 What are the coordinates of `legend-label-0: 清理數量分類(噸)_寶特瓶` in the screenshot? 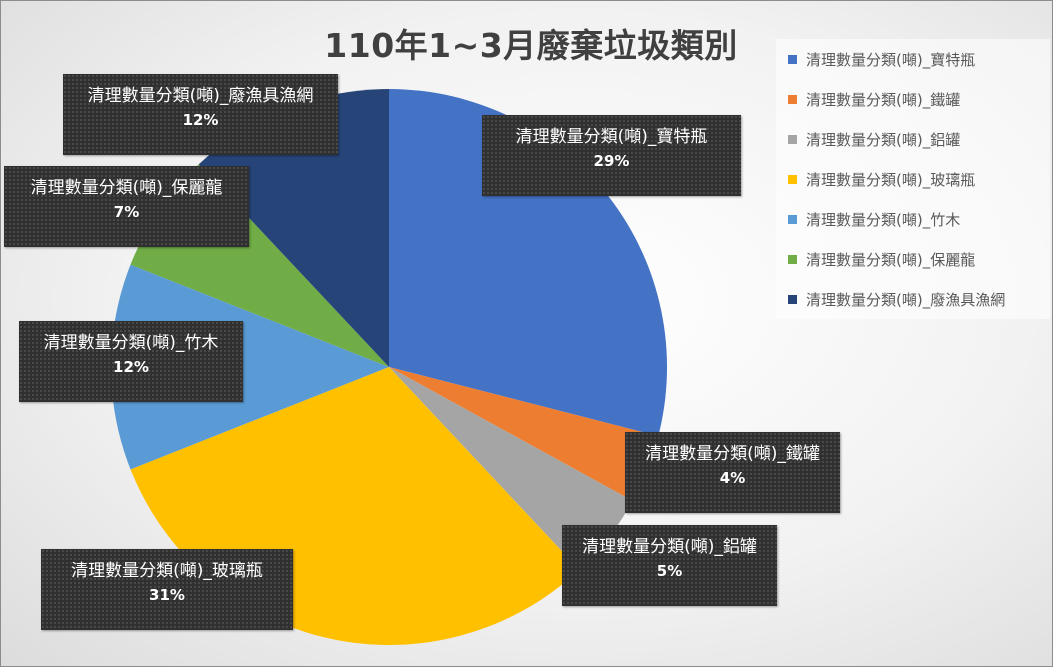 It's located at (891, 59).